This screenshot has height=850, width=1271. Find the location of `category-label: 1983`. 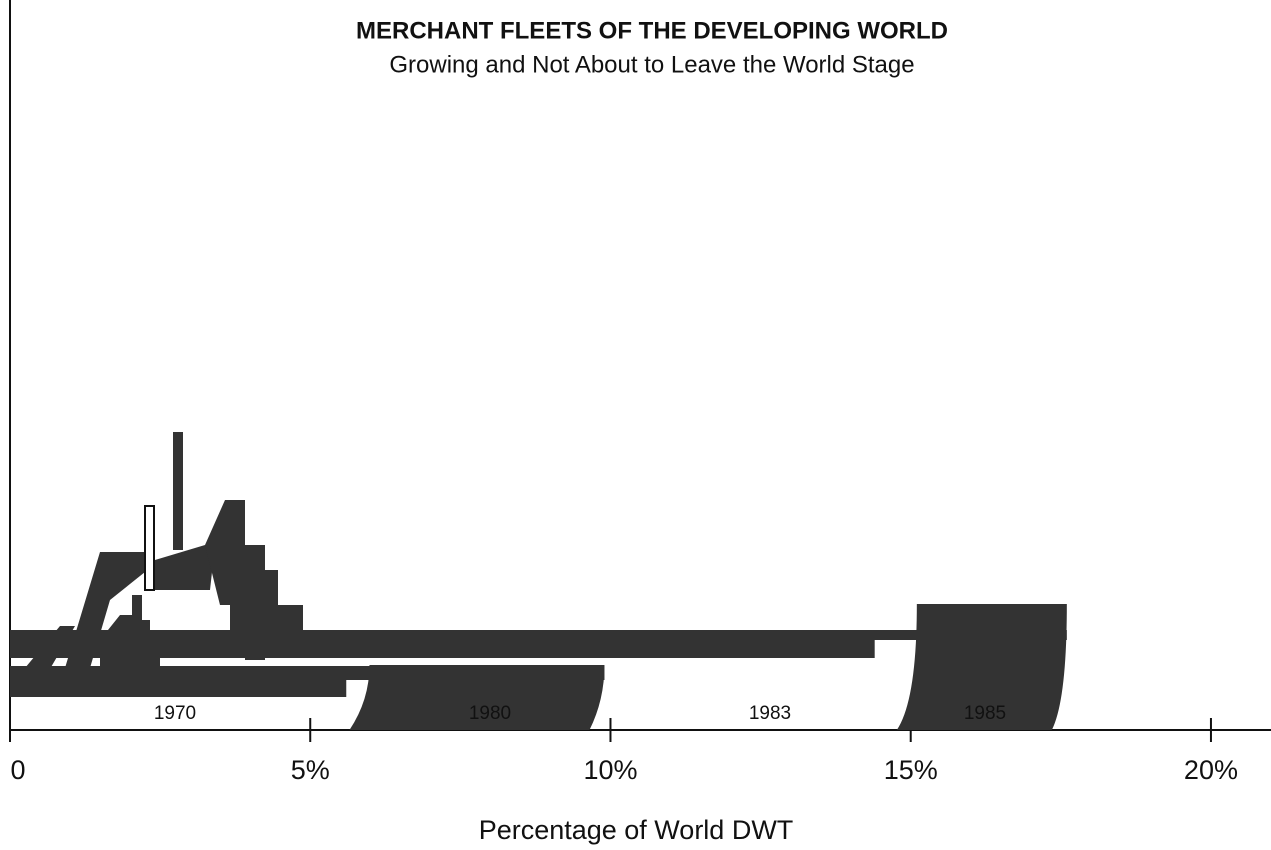

category-label: 1983 is located at coordinates (770, 713).